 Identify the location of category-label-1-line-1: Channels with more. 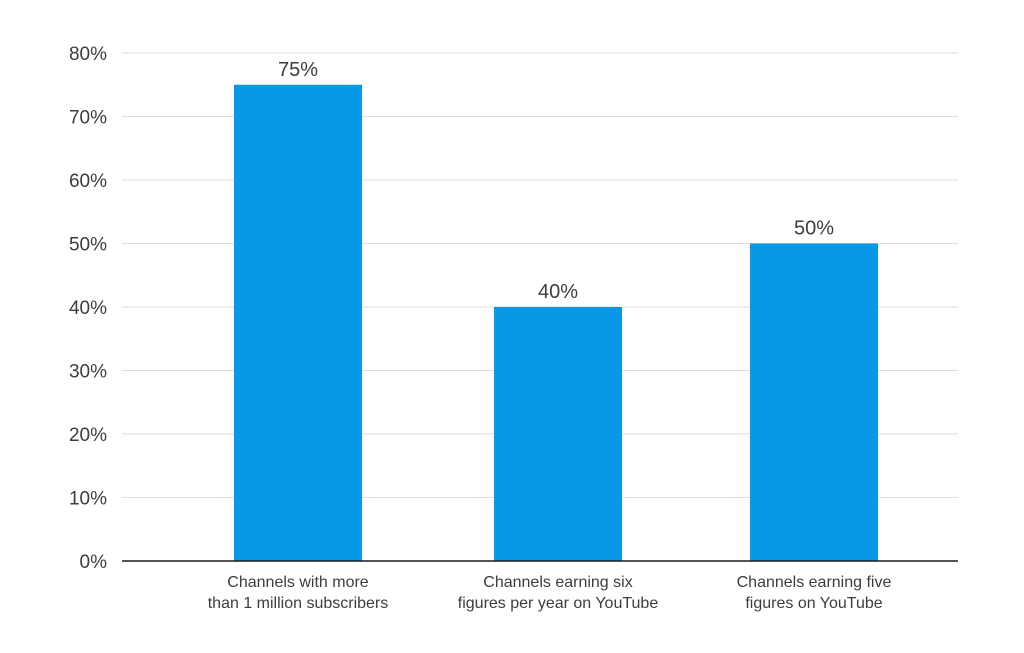
(298, 582).